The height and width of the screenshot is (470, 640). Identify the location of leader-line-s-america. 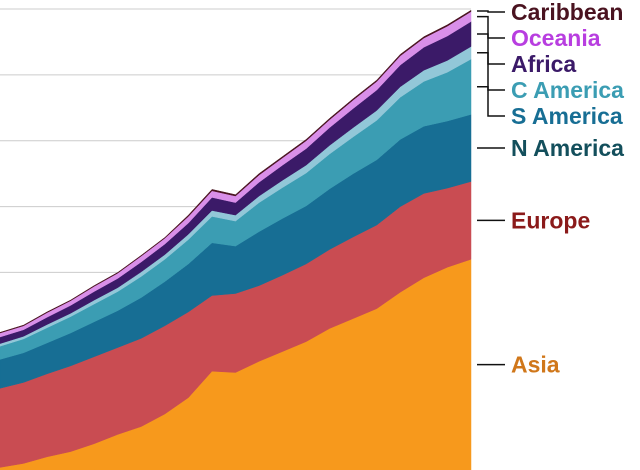
(491, 101).